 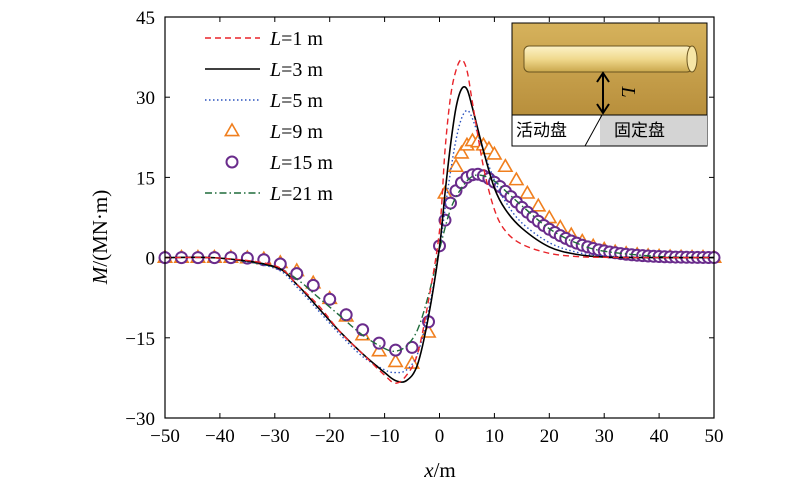 I want to click on inset-fixed-plate, so click(x=653, y=130).